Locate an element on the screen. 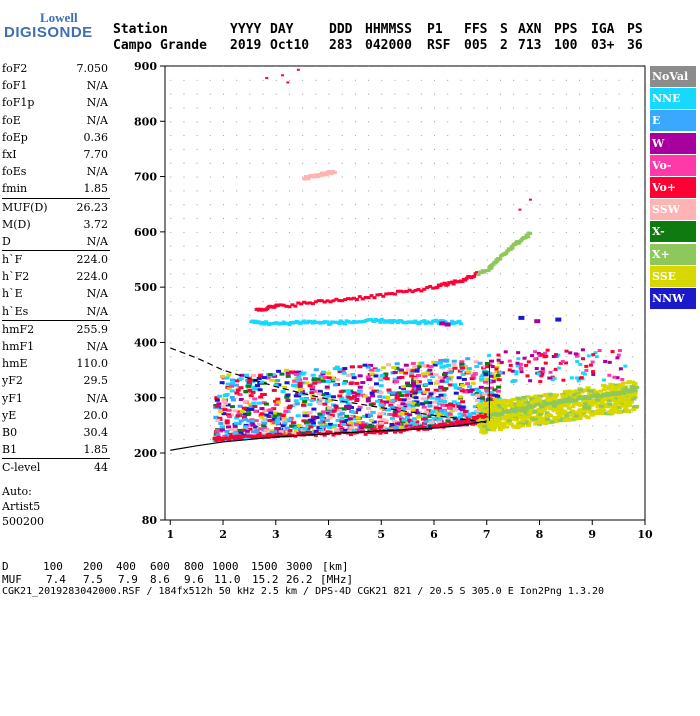 The height and width of the screenshot is (716, 700). d-value: 1000 is located at coordinates (225, 566).